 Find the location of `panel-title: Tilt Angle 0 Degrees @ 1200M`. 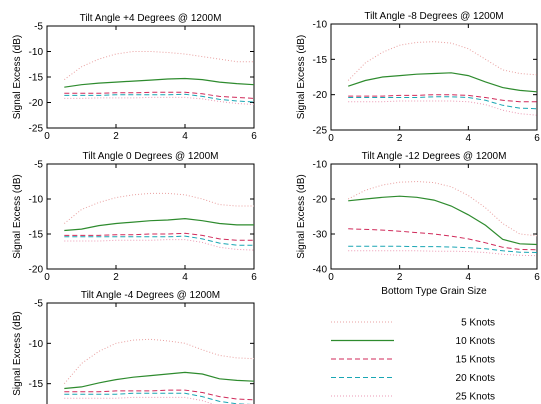

panel-title: Tilt Angle 0 Degrees @ 1200M is located at coordinates (151, 156).